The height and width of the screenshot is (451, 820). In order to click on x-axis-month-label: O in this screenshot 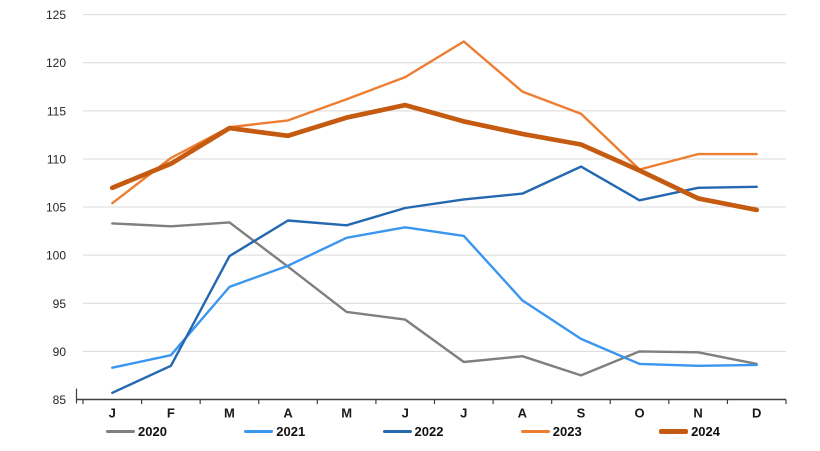, I will do `click(639, 413)`.